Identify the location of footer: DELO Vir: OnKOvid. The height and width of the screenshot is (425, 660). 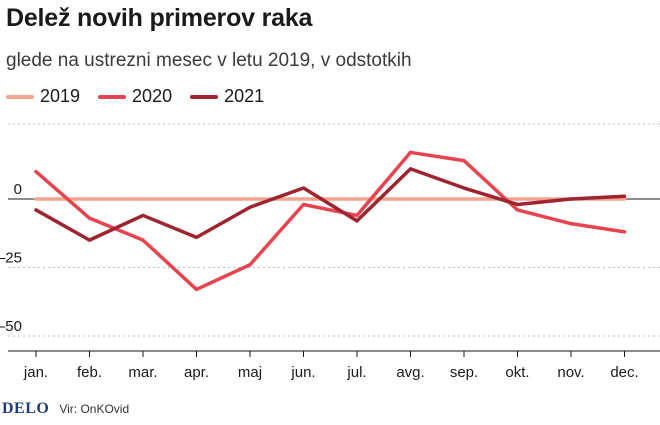
(65, 409).